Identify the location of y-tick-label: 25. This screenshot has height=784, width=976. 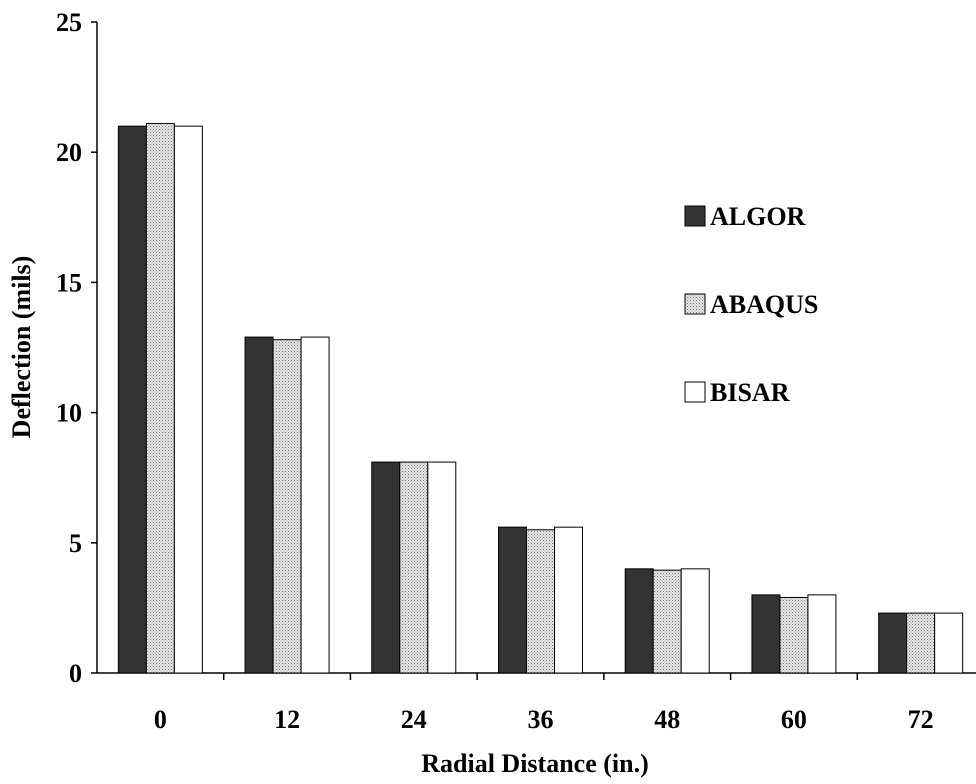
(69, 22).